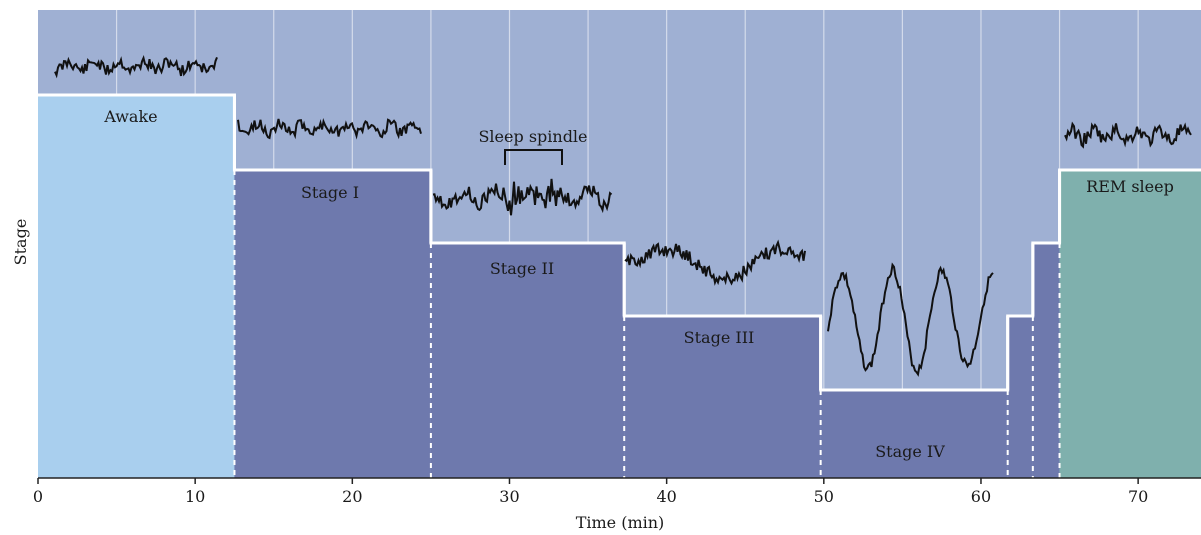  I want to click on stage-label-stage-iv: Stage IV, so click(910, 451).